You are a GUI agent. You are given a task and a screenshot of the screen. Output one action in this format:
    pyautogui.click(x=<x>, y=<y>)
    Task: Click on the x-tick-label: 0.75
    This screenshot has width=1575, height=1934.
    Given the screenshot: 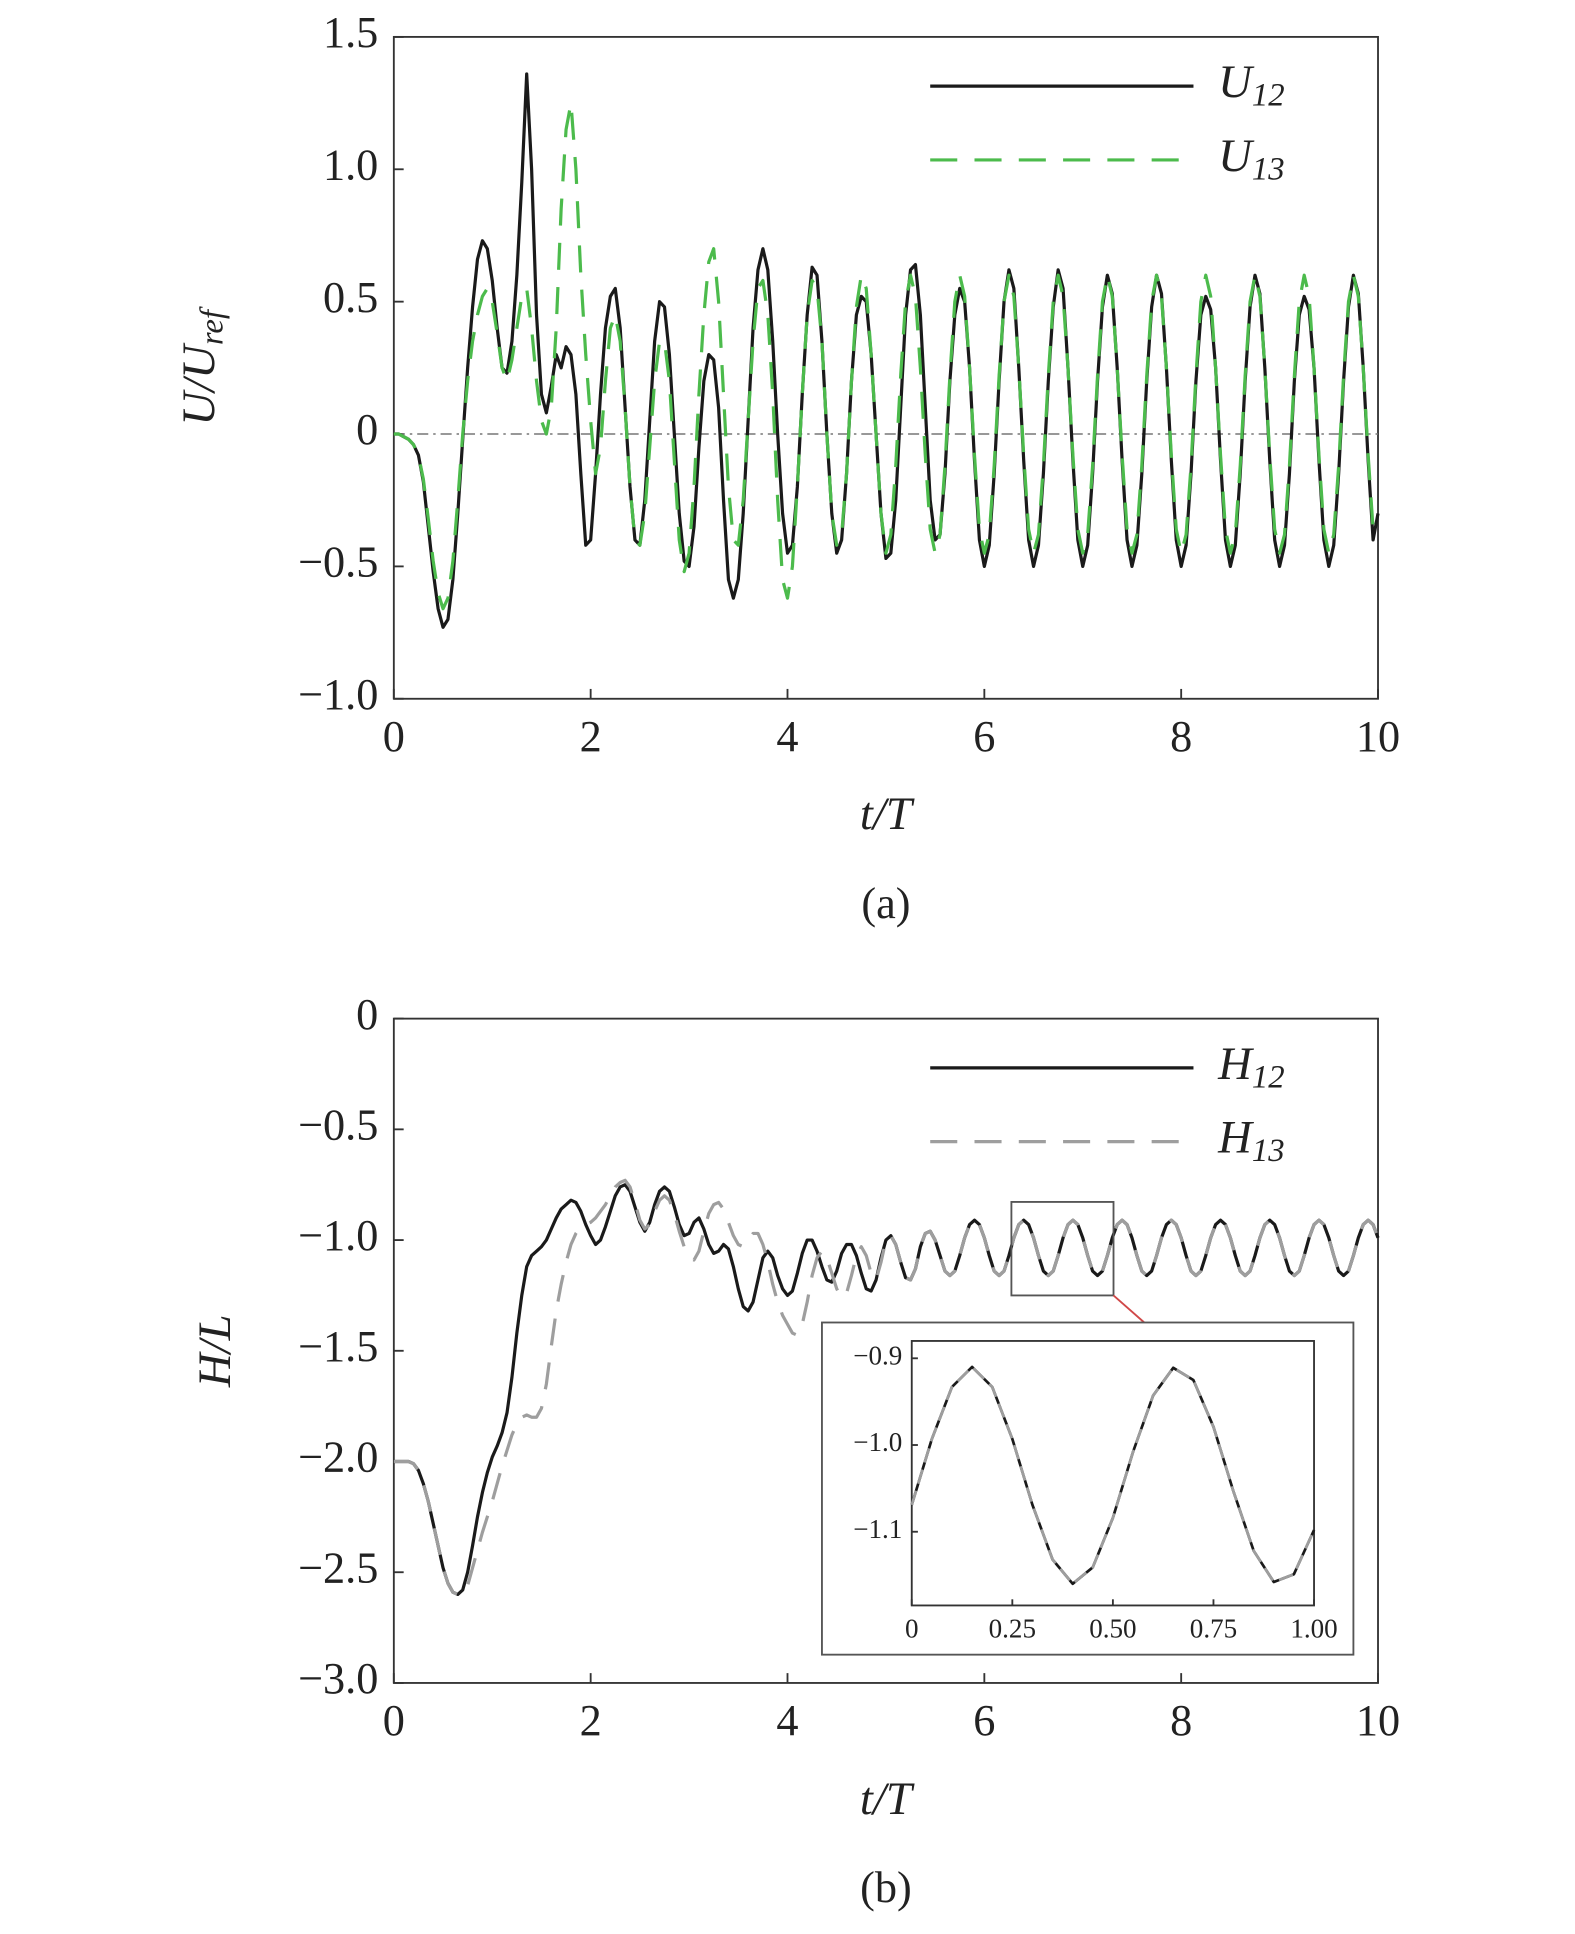 What is the action you would take?
    pyautogui.click(x=1213, y=1628)
    